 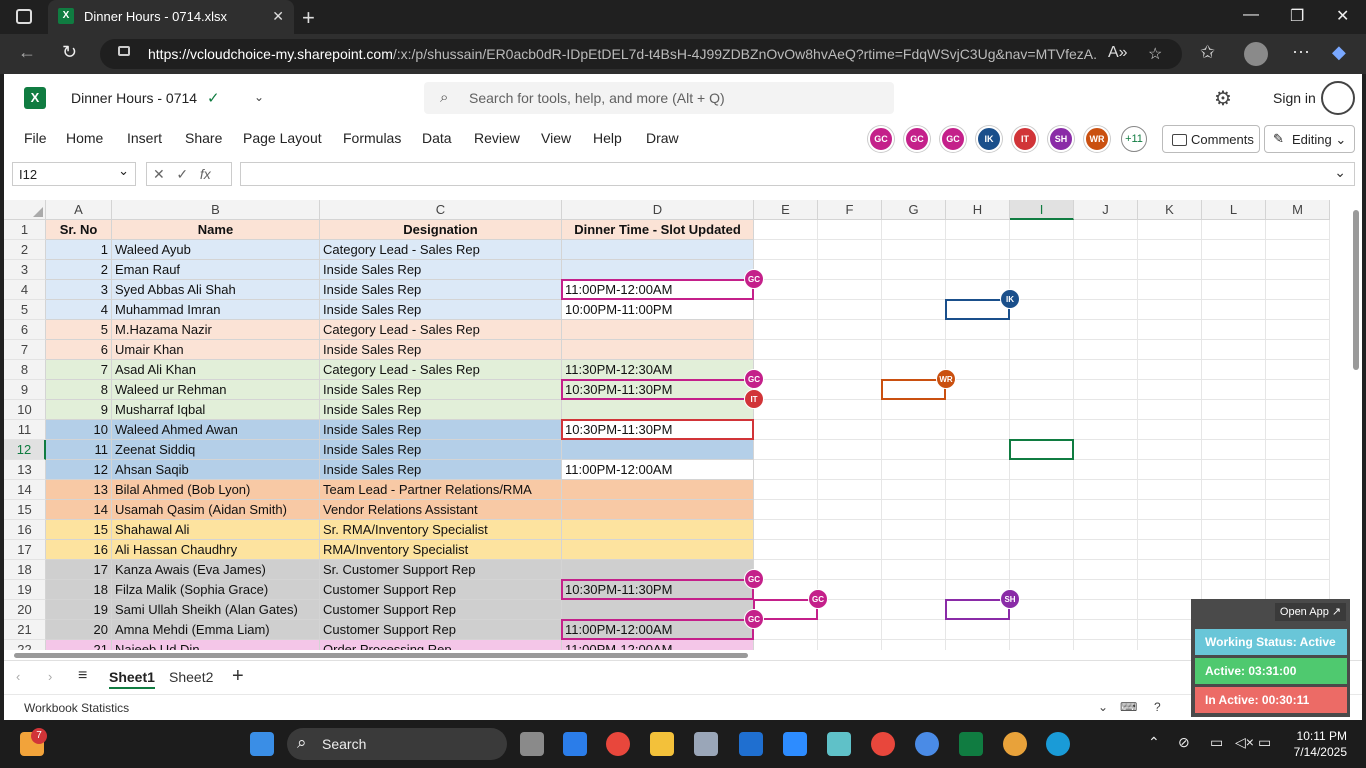 What do you see at coordinates (191, 677) in the screenshot?
I see `sheet-tab: Sheet2` at bounding box center [191, 677].